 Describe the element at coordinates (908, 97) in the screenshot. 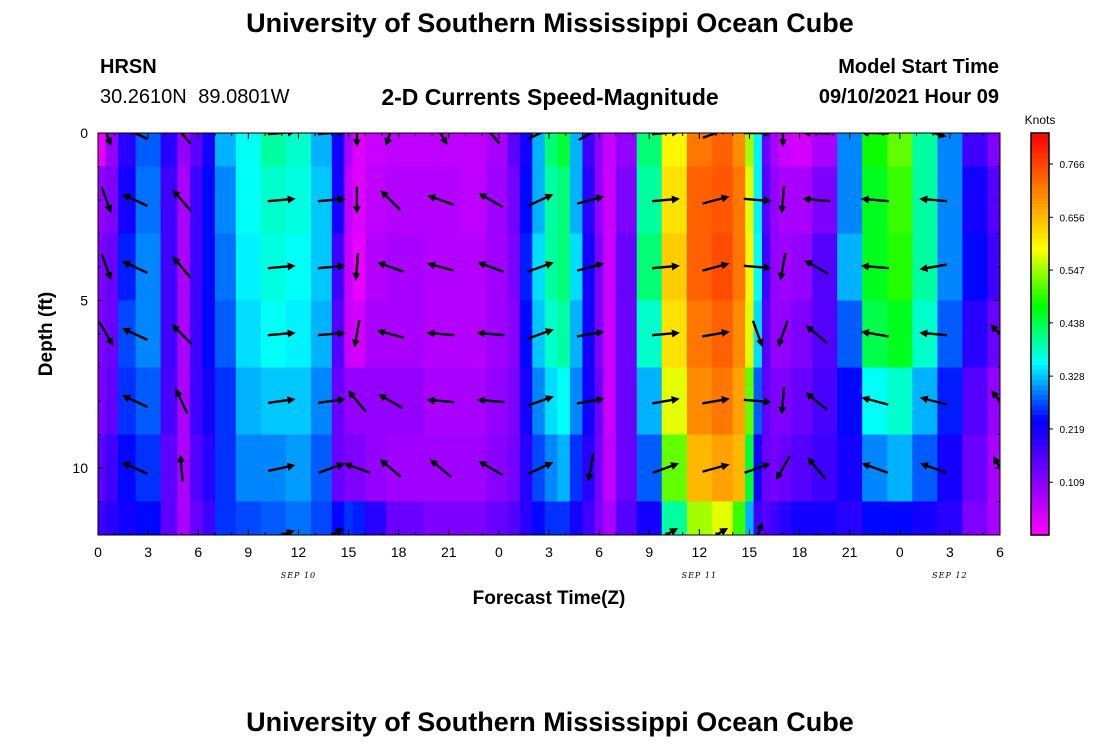

I see `model-start-value: 09/10/2021 Hour 09` at that location.